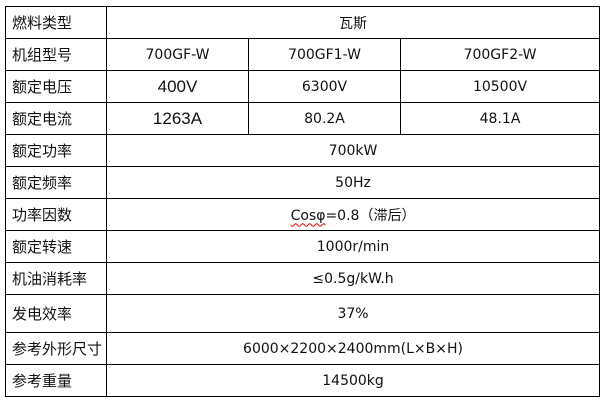 This screenshot has width=604, height=406. I want to click on cell-value: 6000×2200×2400mm(L×B×H), so click(353, 348).